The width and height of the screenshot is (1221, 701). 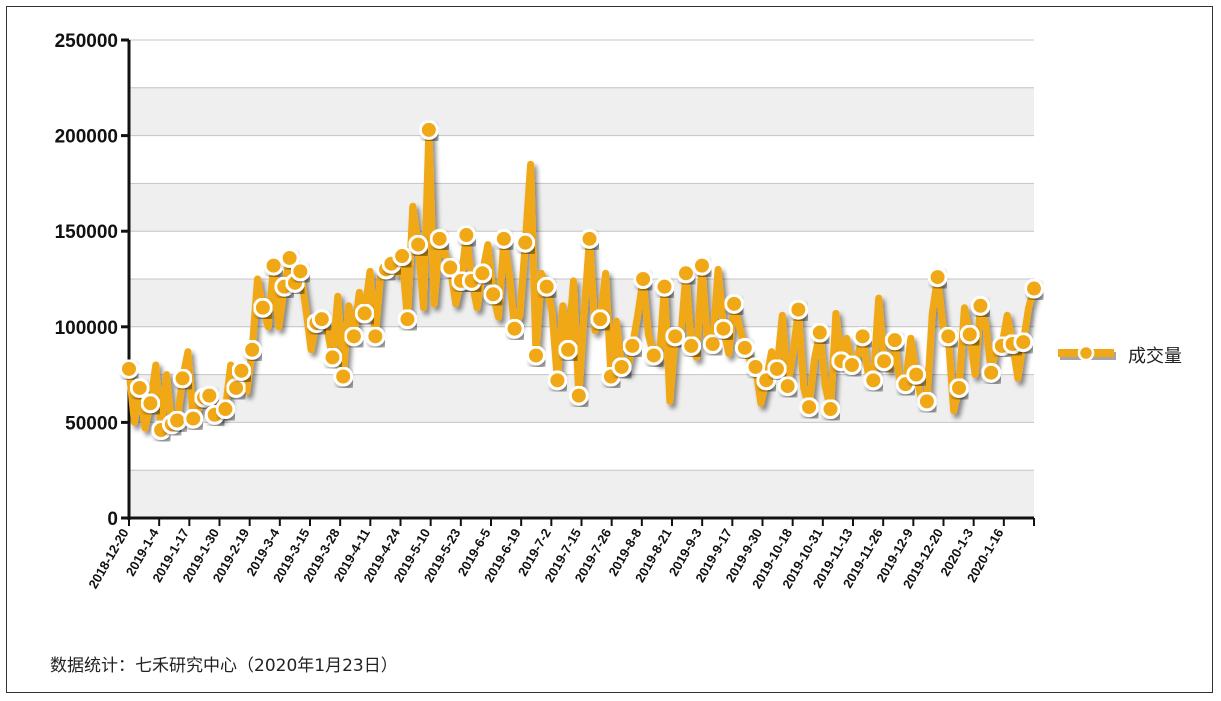 What do you see at coordinates (86, 137) in the screenshot?
I see `y-tick-label: 200000` at bounding box center [86, 137].